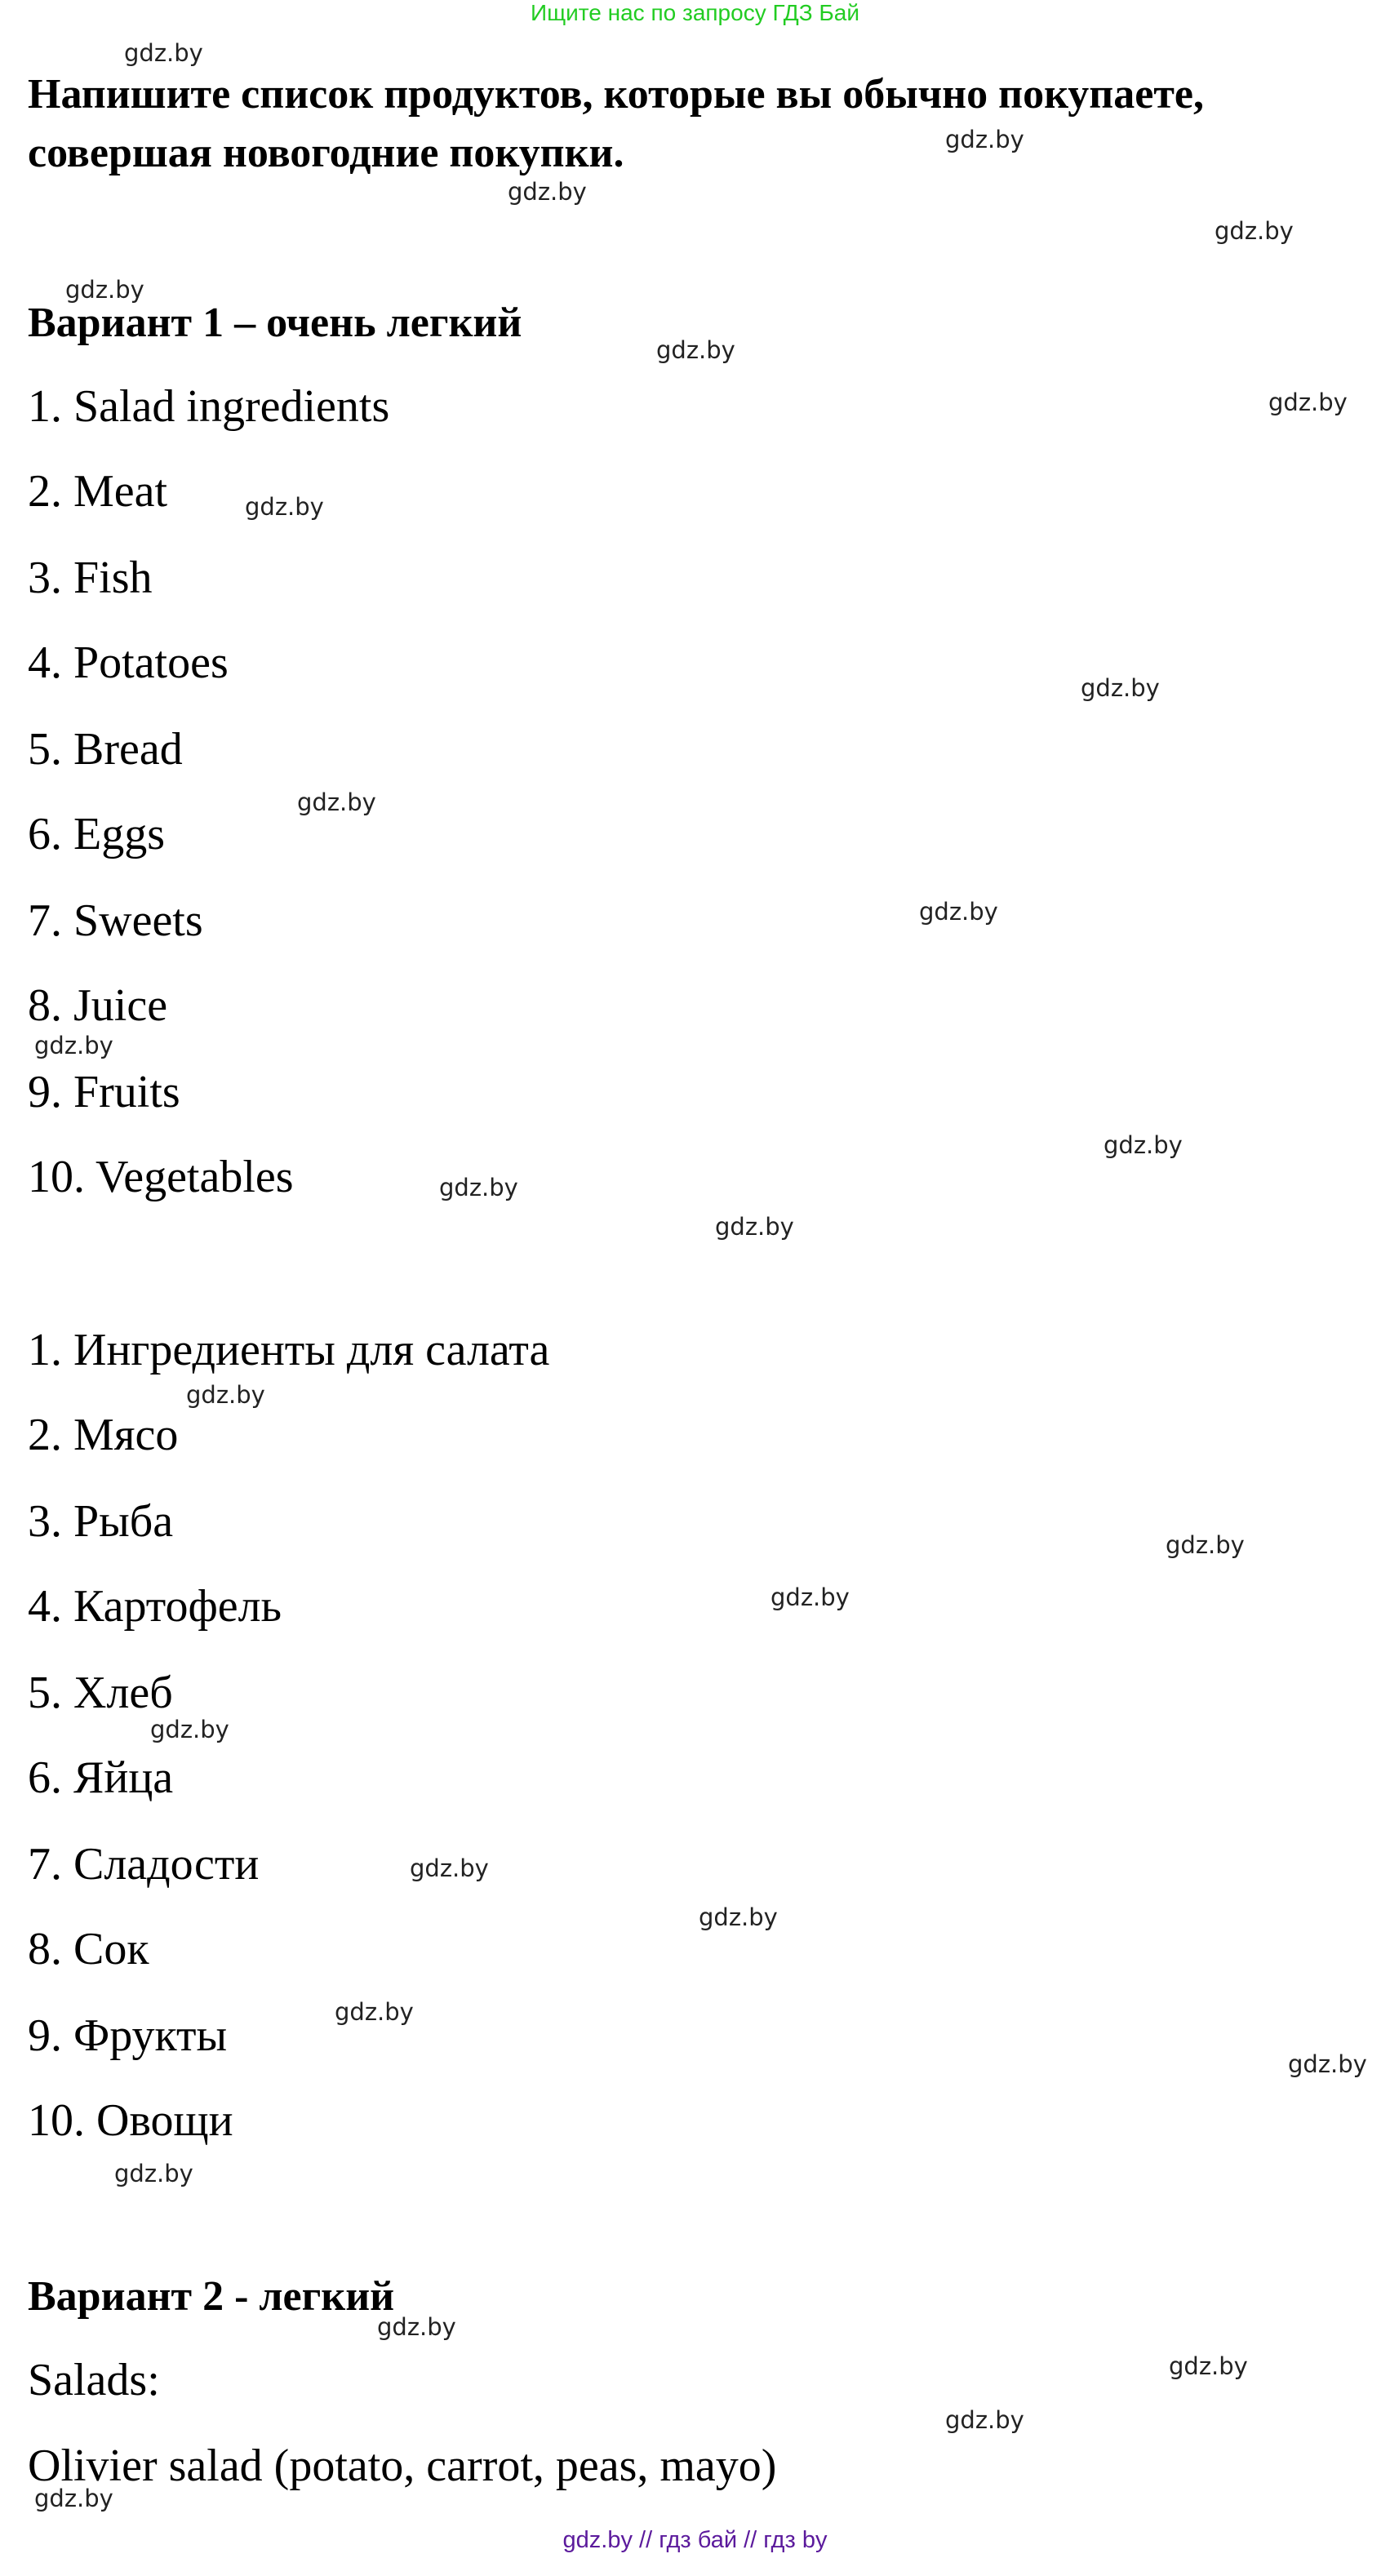 The height and width of the screenshot is (2576, 1390). I want to click on search-banner: Ищите нас по запросу ГДЗ Бай, so click(695, 12).